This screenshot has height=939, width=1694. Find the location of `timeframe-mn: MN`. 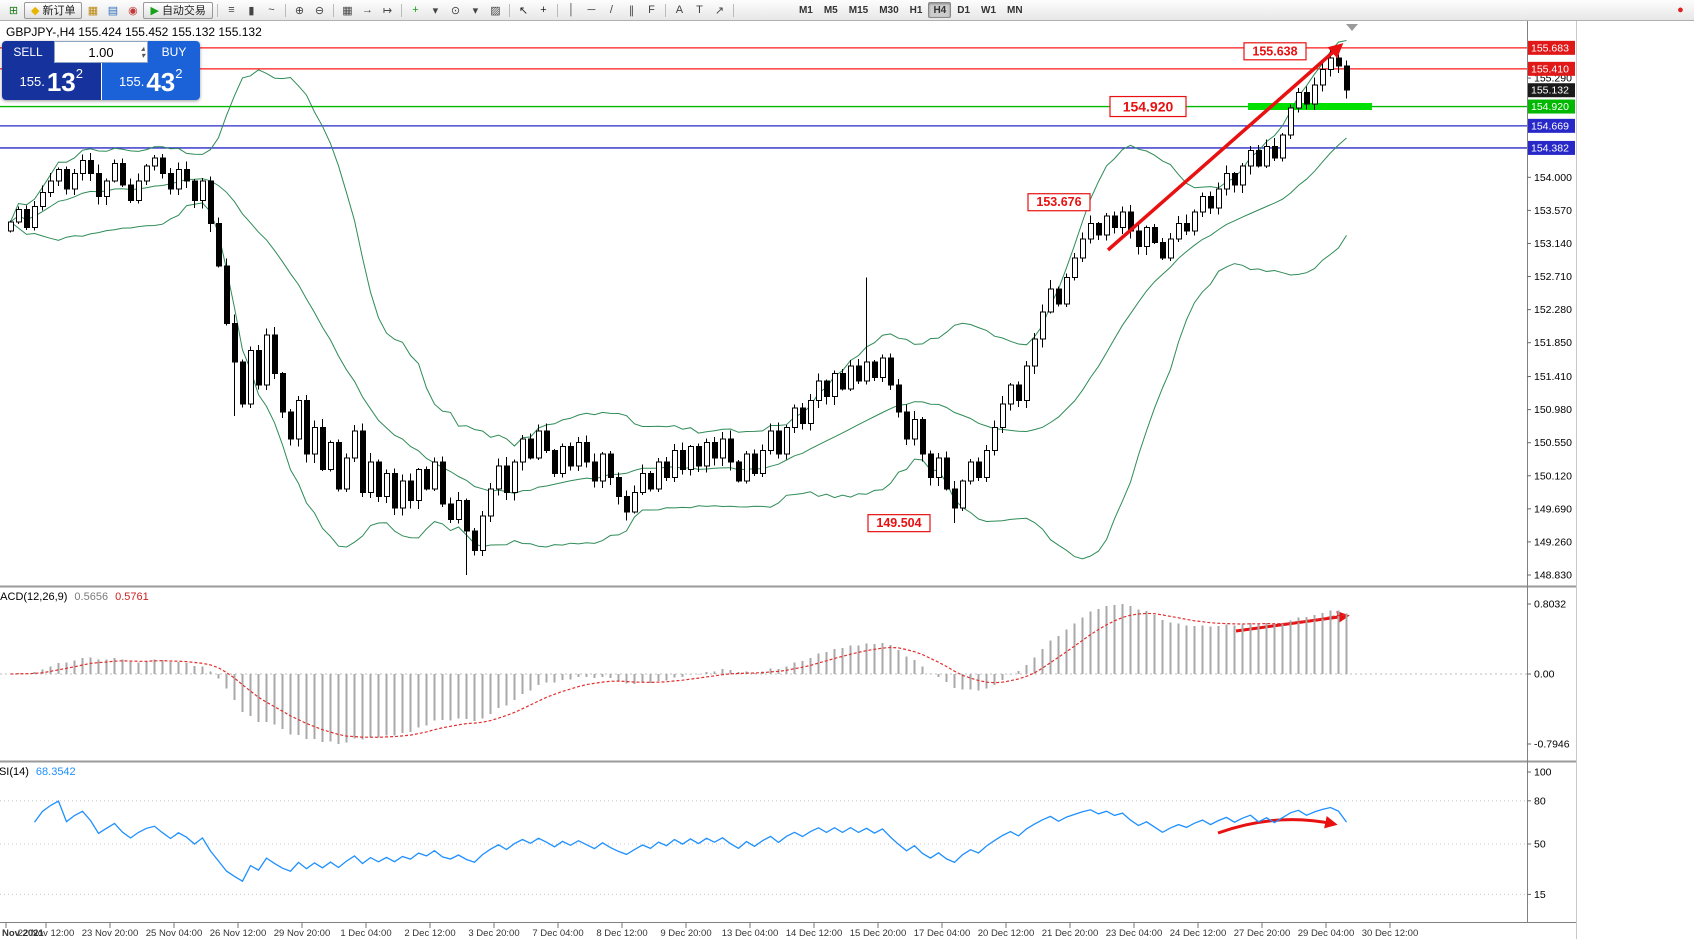

timeframe-mn: MN is located at coordinates (1015, 10).